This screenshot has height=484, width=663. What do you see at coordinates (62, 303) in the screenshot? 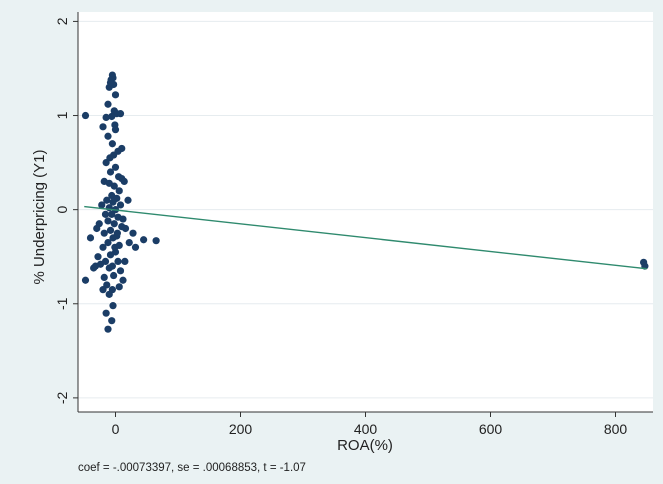
I see `y-tick-label: -1` at bounding box center [62, 303].